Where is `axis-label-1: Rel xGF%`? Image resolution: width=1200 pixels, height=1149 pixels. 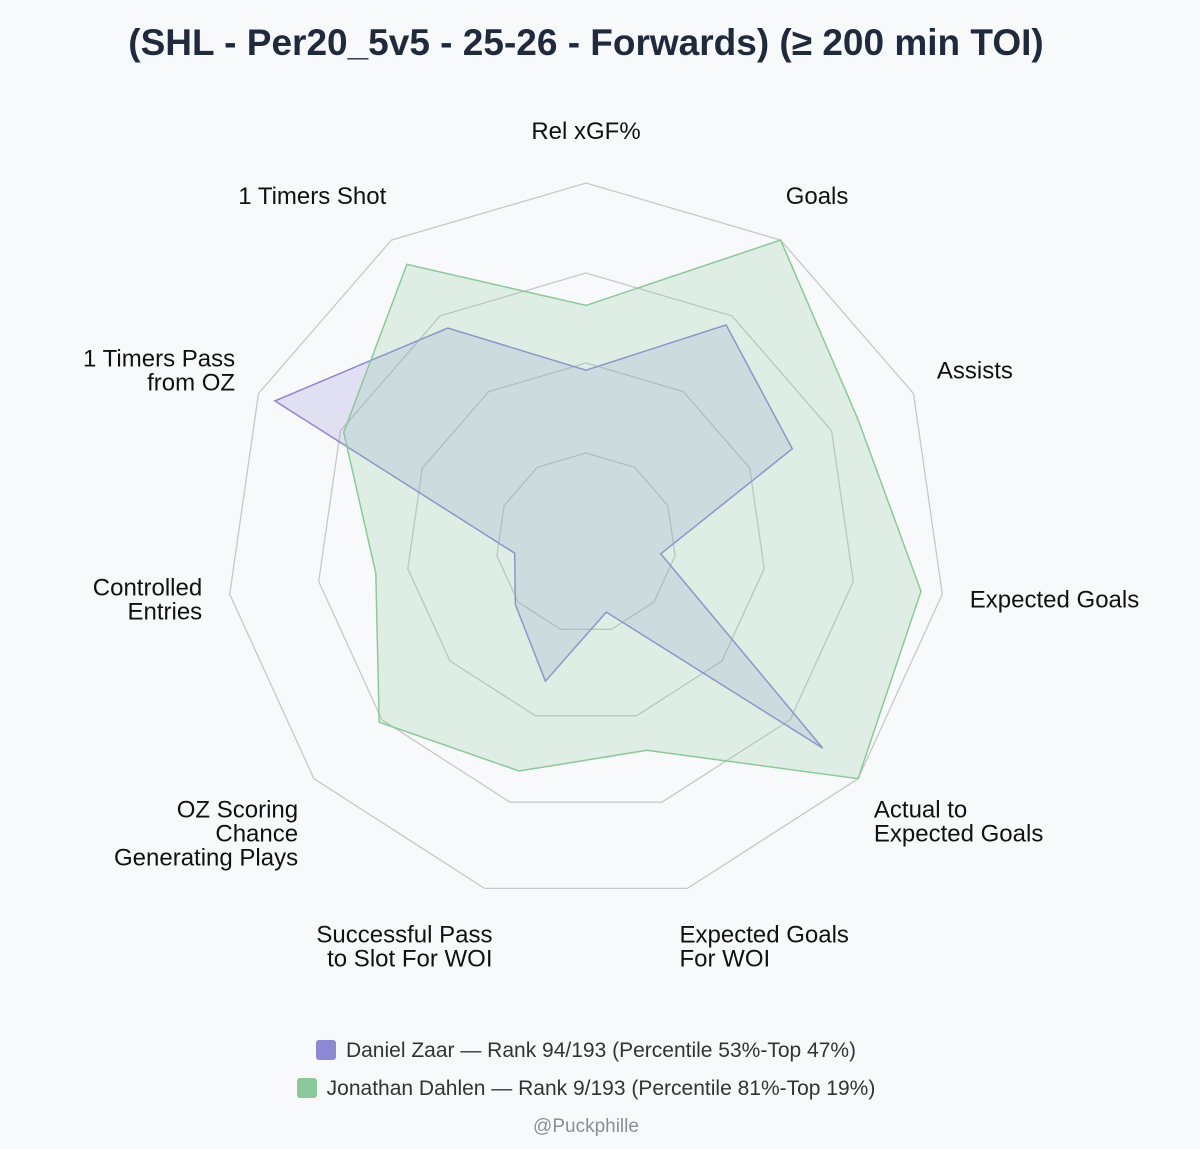
axis-label-1: Rel xGF% is located at coordinates (585, 131).